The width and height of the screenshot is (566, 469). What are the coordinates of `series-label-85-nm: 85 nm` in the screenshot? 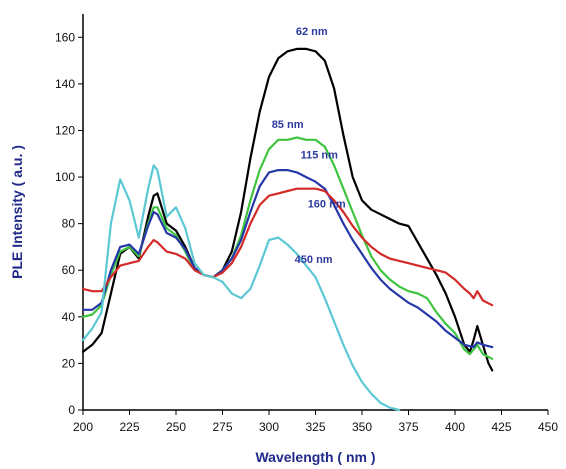 It's located at (288, 125).